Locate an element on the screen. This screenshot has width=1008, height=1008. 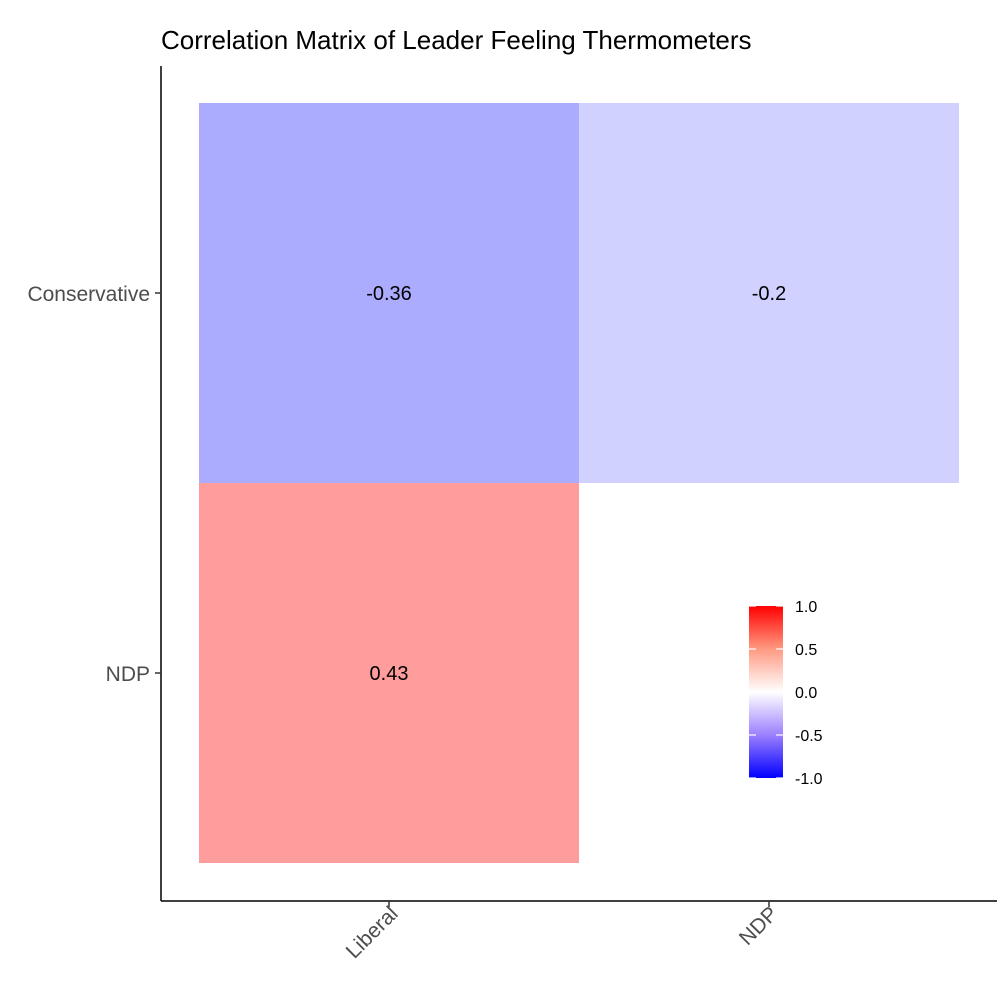
y-axis-ticks: Conservative NDP is located at coordinates (94, 484).